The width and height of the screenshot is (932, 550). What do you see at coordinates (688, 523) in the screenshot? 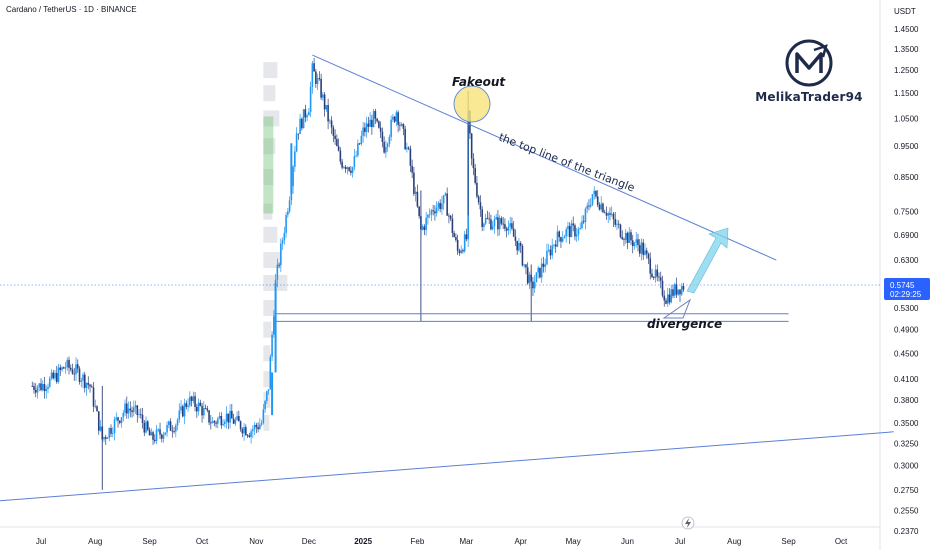
I see `lightning-icon` at bounding box center [688, 523].